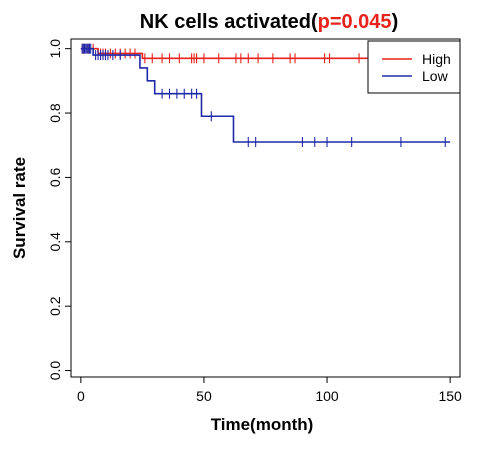 The width and height of the screenshot is (502, 449). What do you see at coordinates (59, 210) in the screenshot?
I see `y-axis: 0.0 0.2 0.4 0.6 0.8 1.0` at bounding box center [59, 210].